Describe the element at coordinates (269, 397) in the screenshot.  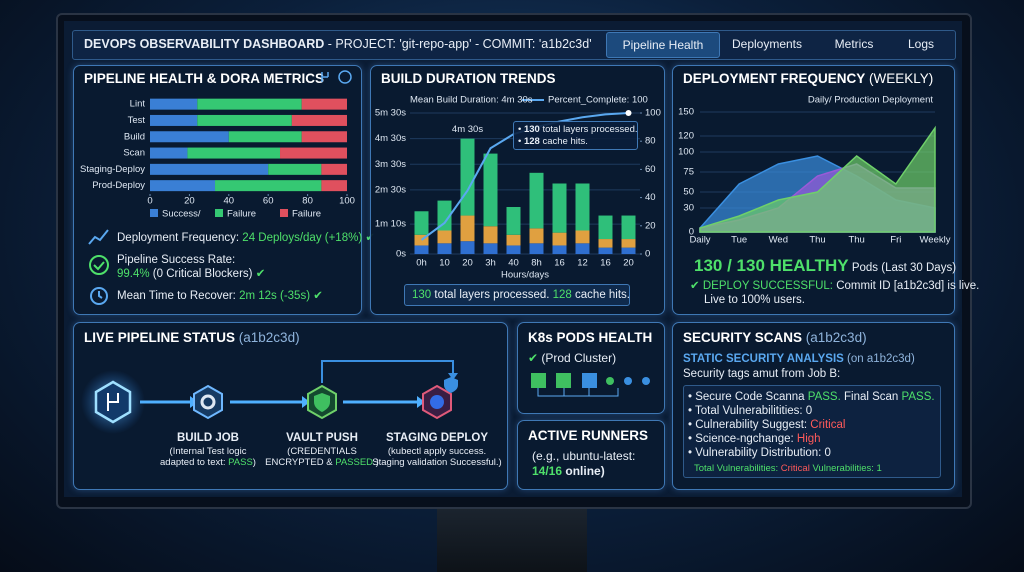
I see `pipeline-flow` at that location.